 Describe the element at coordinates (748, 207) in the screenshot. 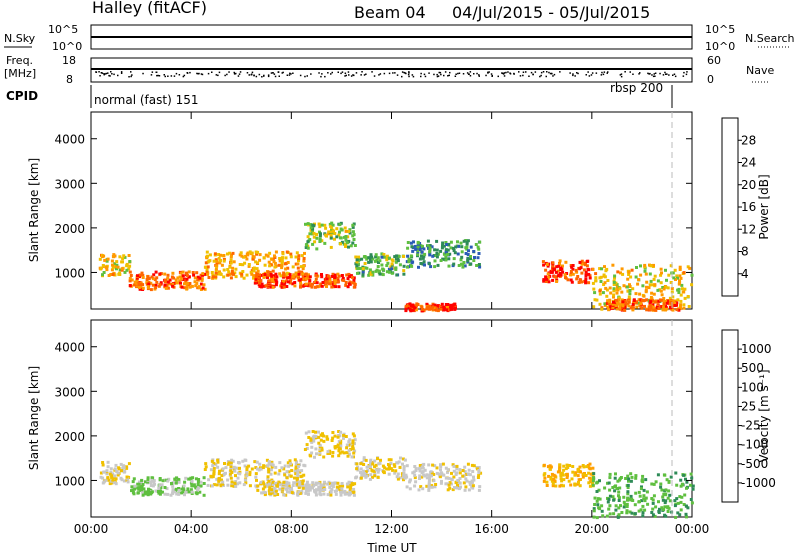

I see `colorbar-tick-label: 16` at that location.